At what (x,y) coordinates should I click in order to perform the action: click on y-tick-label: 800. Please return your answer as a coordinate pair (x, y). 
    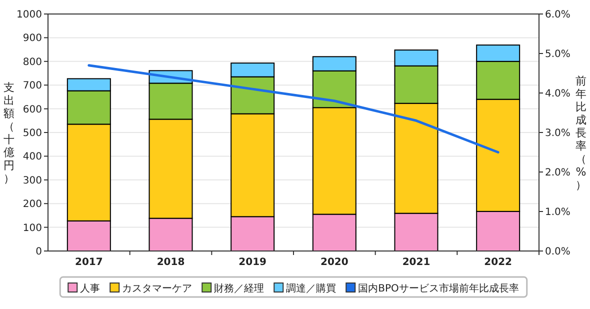
    Looking at the image, I should click on (32, 62).